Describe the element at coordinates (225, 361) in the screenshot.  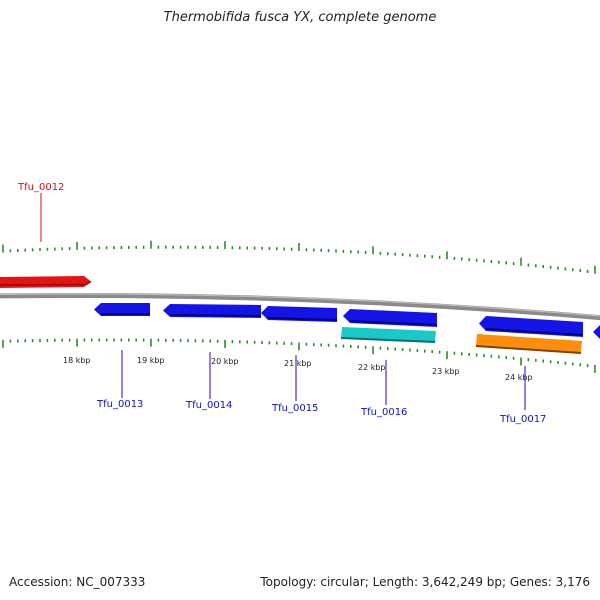
I see `scale-label: 20 kbp` at that location.